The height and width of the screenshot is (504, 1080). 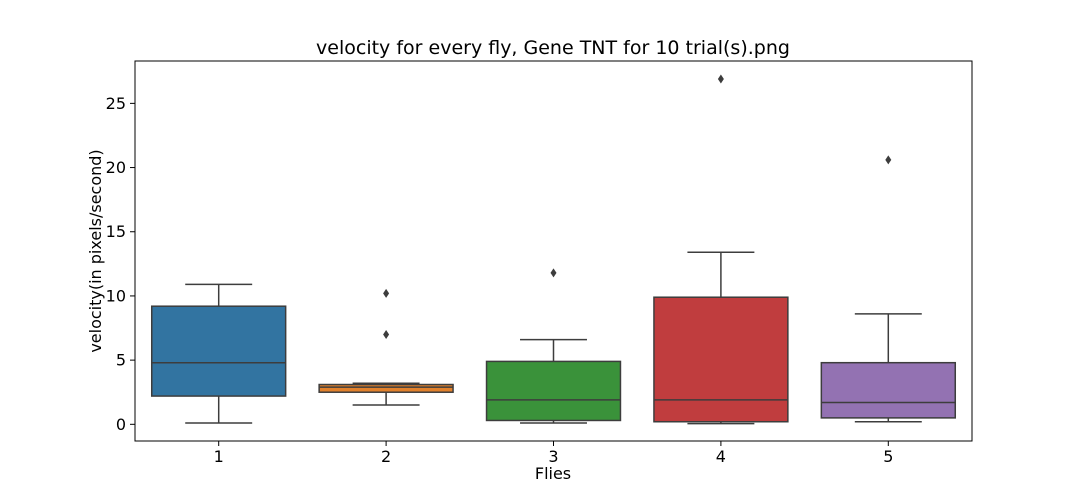 What do you see at coordinates (219, 456) in the screenshot?
I see `x-tick-label: 1` at bounding box center [219, 456].